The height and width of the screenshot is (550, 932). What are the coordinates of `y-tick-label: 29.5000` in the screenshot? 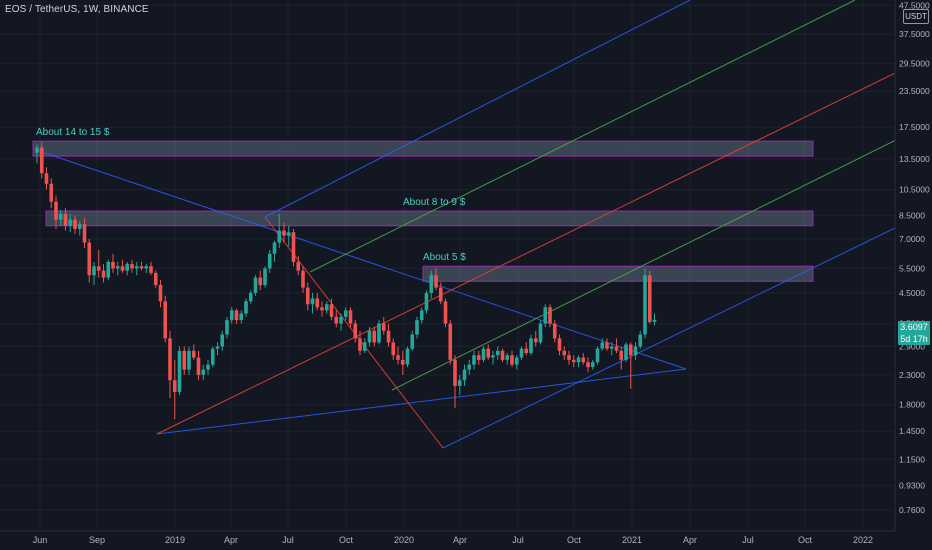 It's located at (914, 63).